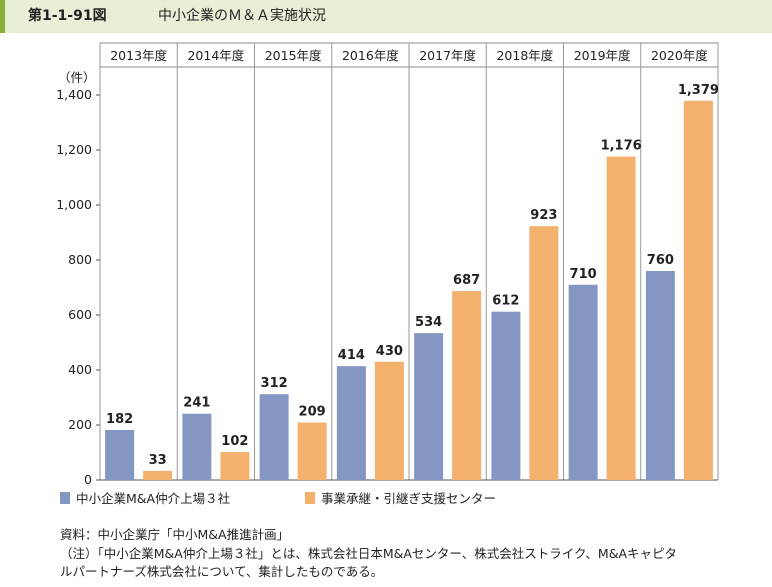 The width and height of the screenshot is (772, 587). Describe the element at coordinates (524, 55) in the screenshot. I see `category-label: 2018年度` at that location.